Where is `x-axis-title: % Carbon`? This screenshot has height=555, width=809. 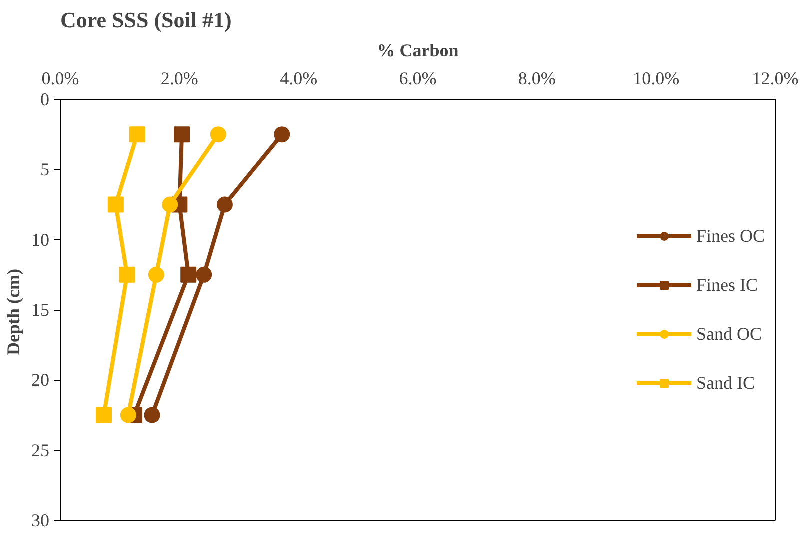
x-axis-title: % Carbon is located at coordinates (418, 50).